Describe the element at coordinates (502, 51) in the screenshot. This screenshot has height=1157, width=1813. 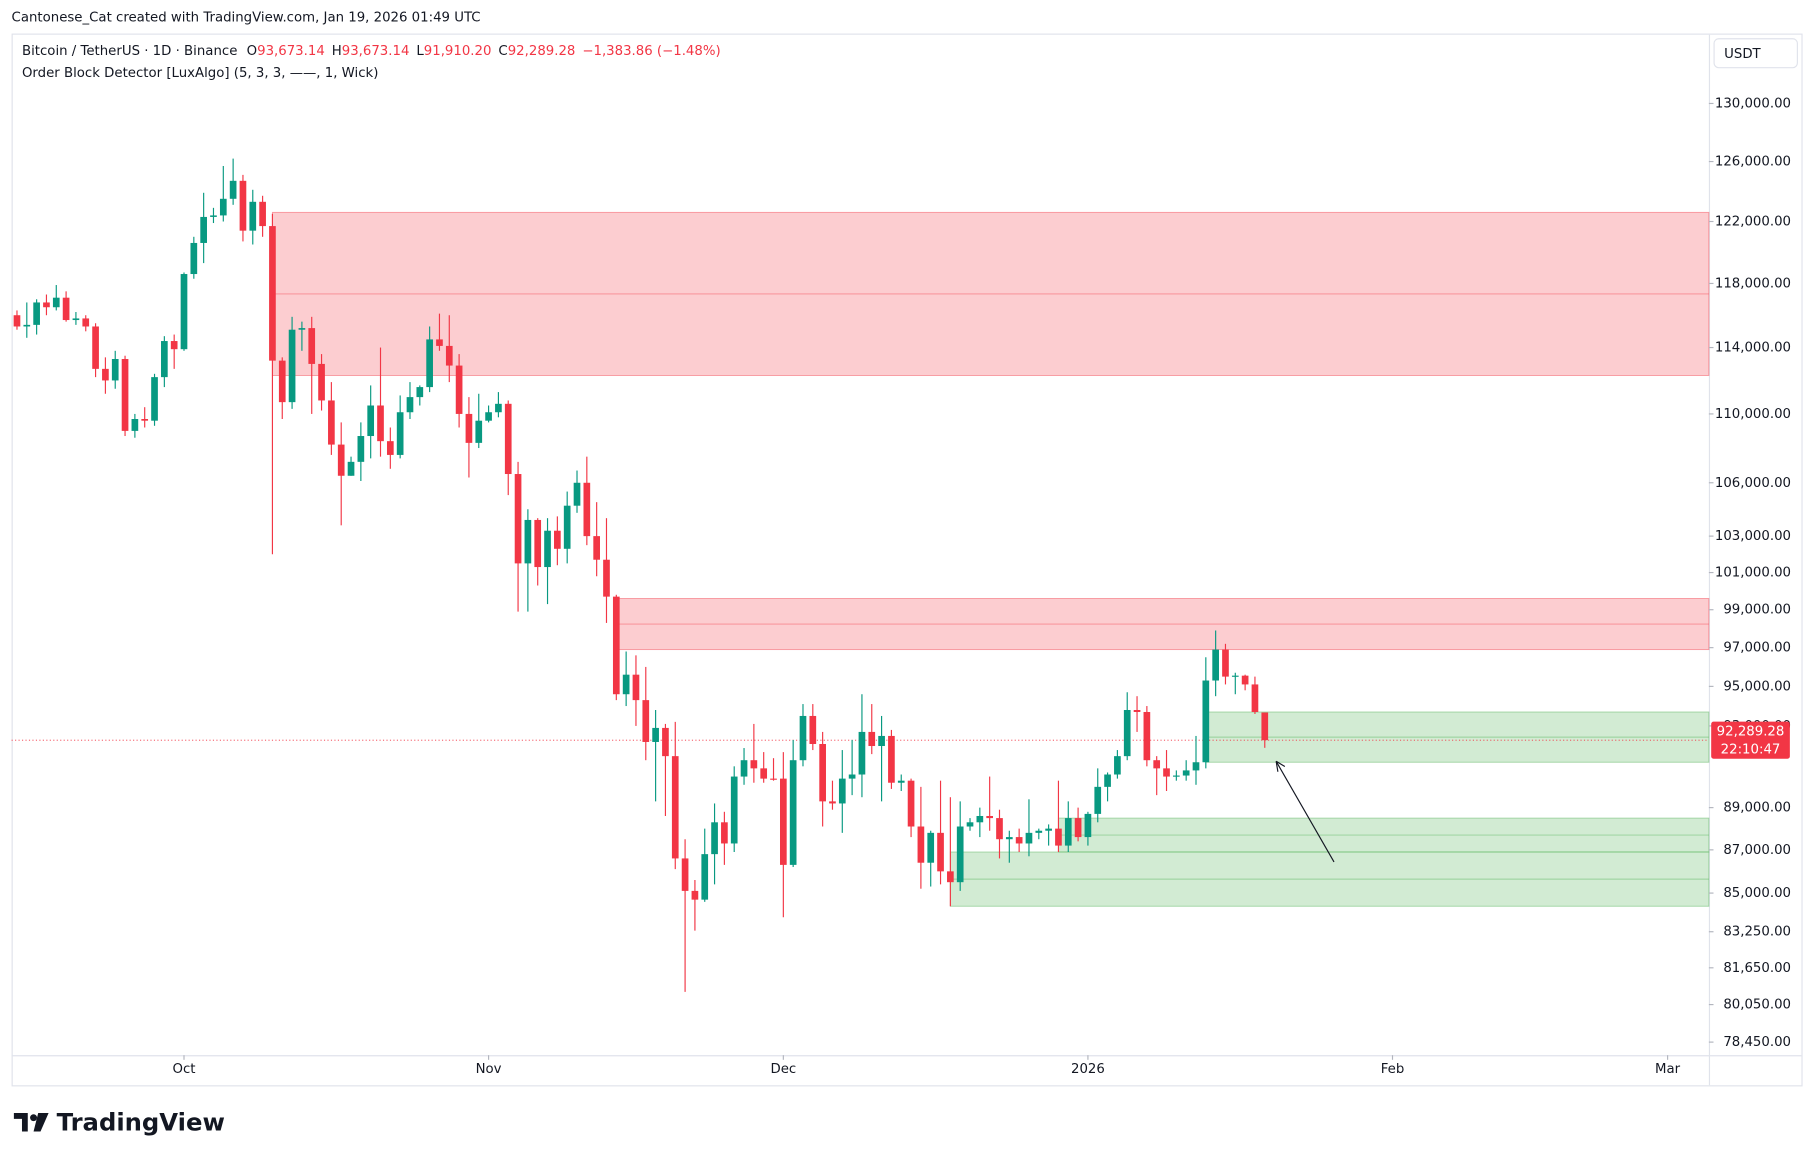
I see `ohlc-key: C` at that location.